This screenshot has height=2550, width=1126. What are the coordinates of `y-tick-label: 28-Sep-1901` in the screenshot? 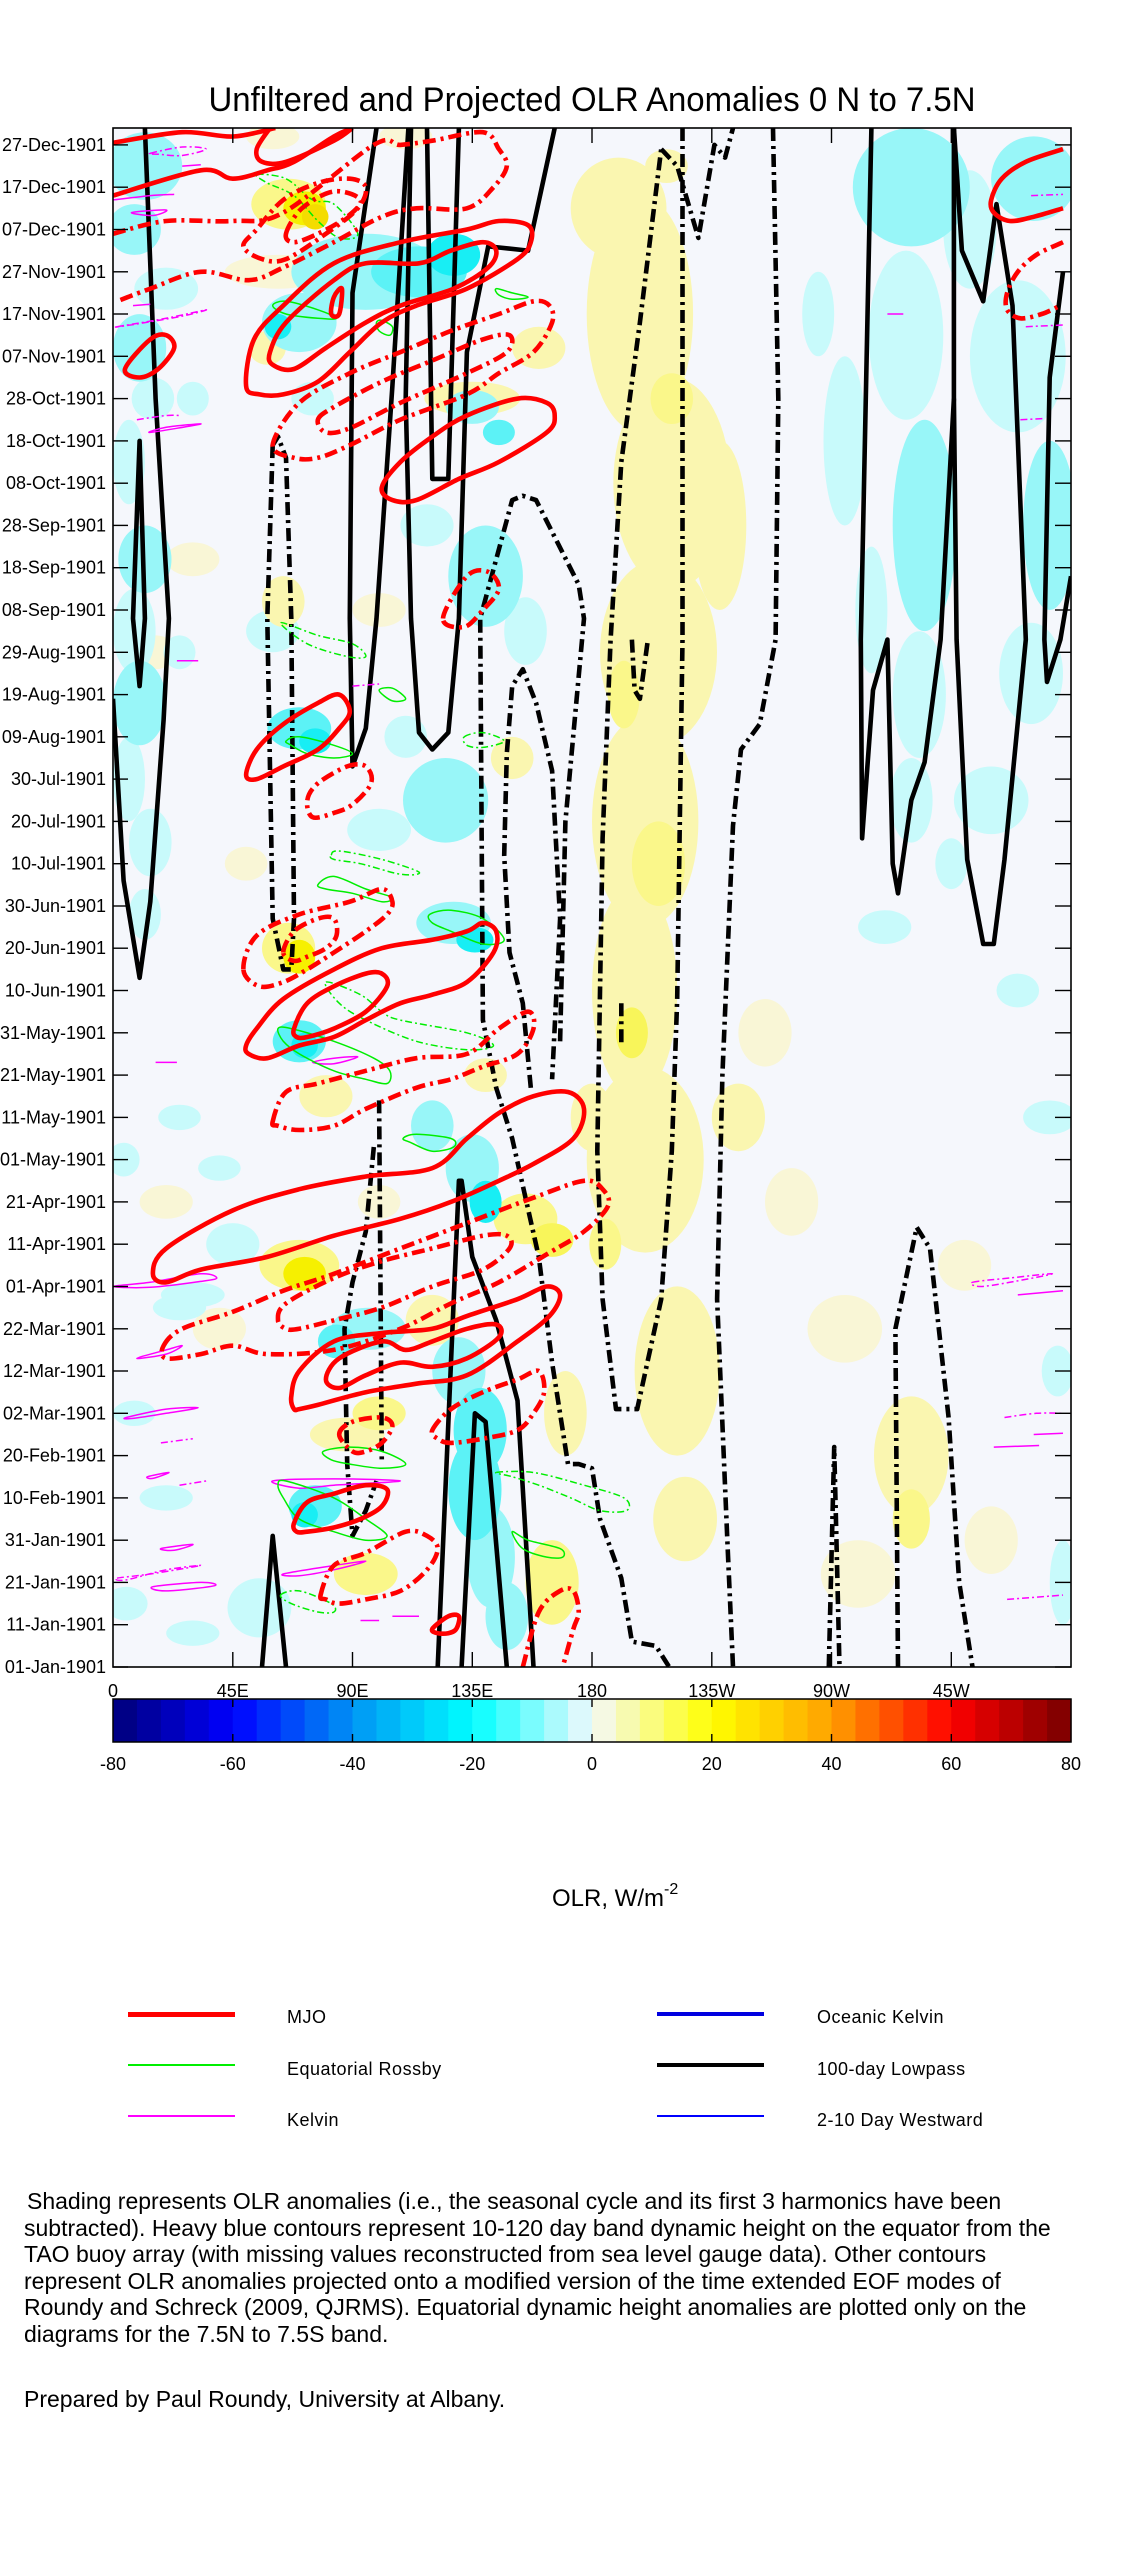 It's located at (54, 525).